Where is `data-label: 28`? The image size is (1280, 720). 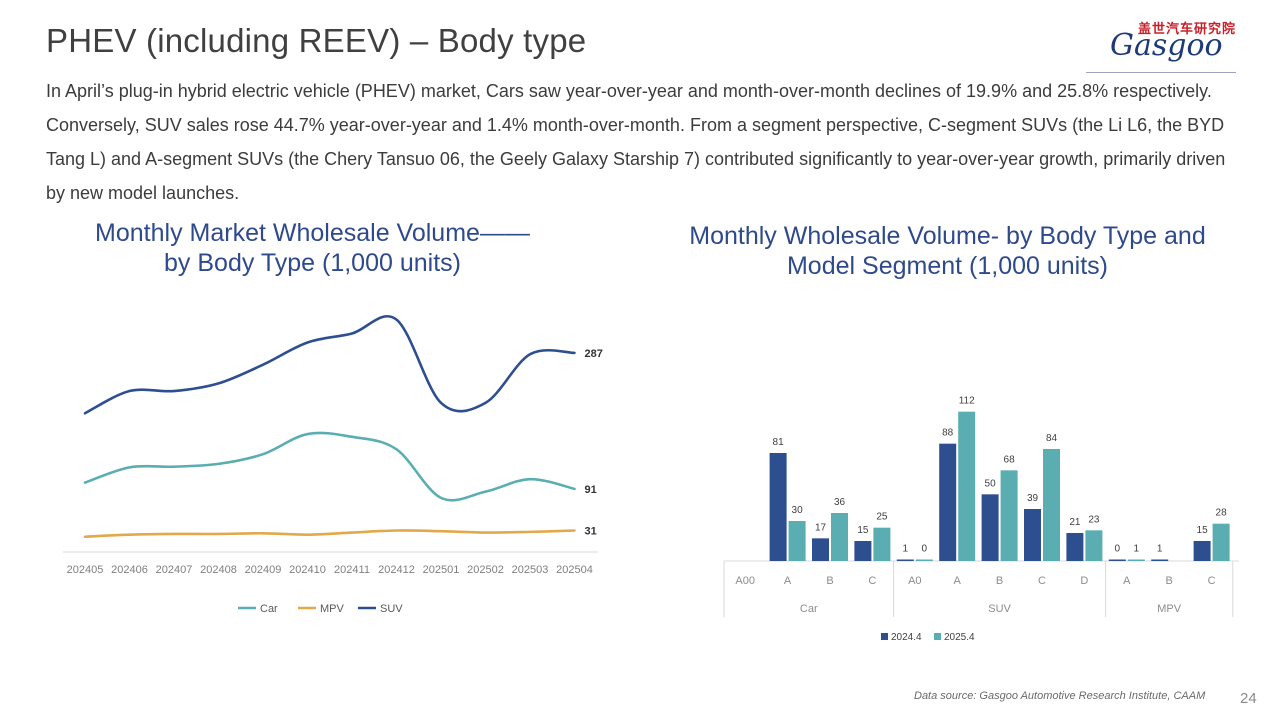 data-label: 28 is located at coordinates (1222, 513).